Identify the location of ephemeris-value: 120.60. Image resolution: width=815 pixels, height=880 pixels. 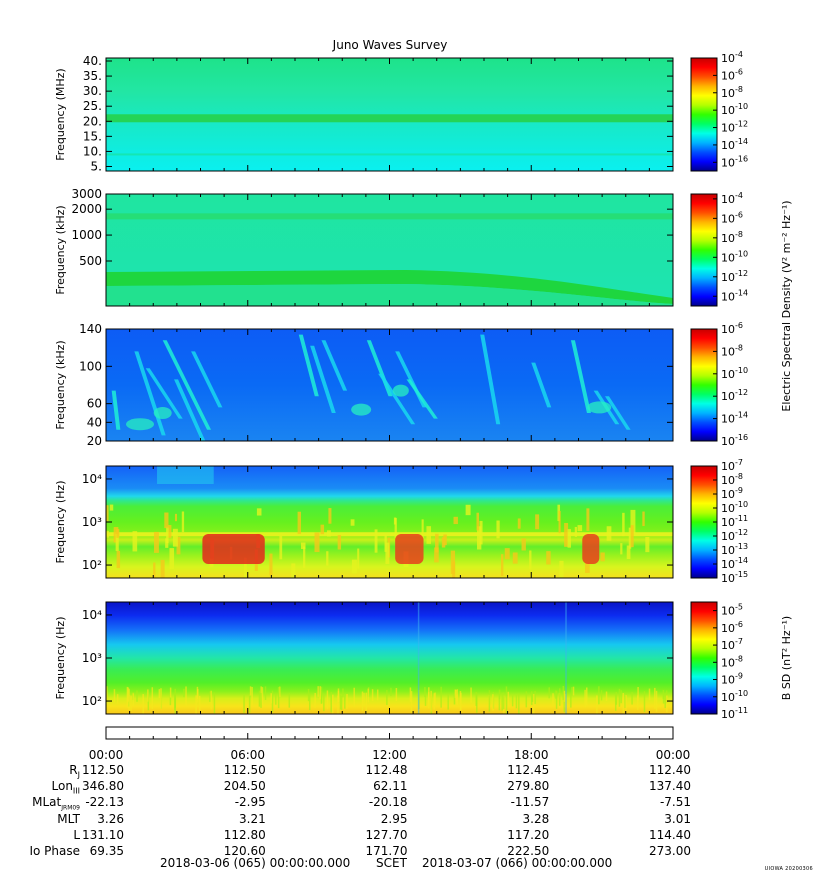
(244, 851).